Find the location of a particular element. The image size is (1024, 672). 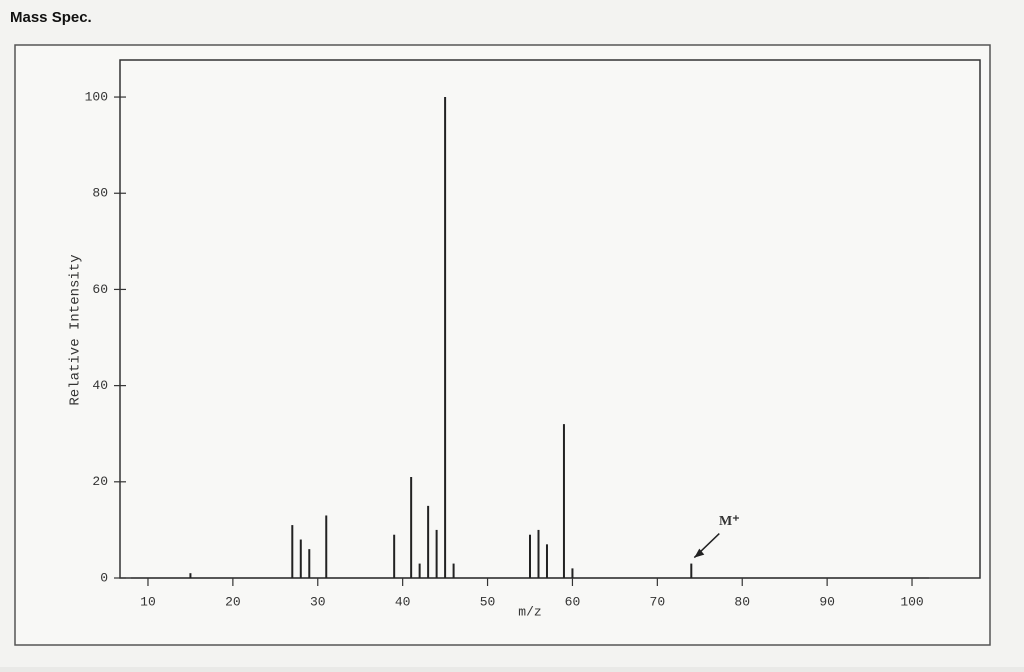

y-tick-label: 100 is located at coordinates (96, 96).